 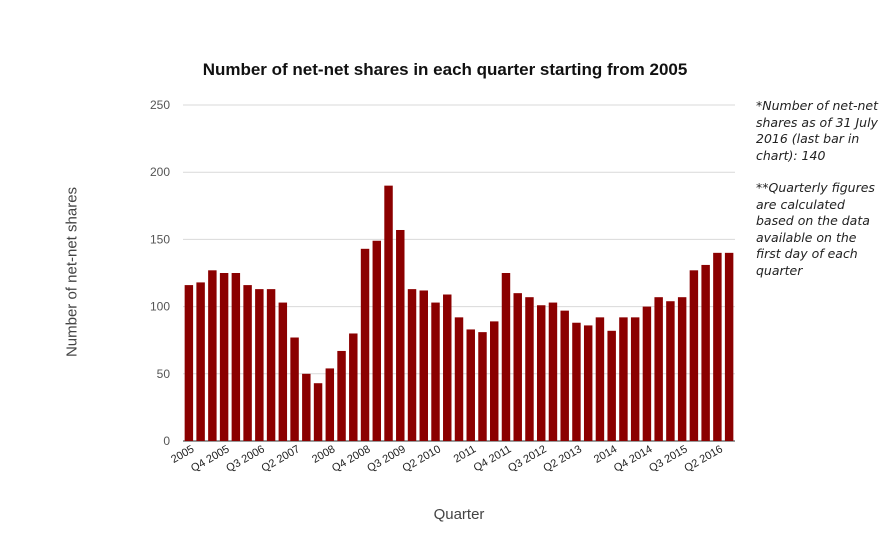 I want to click on x-tick-label: Q4 2008, so click(x=351, y=458).